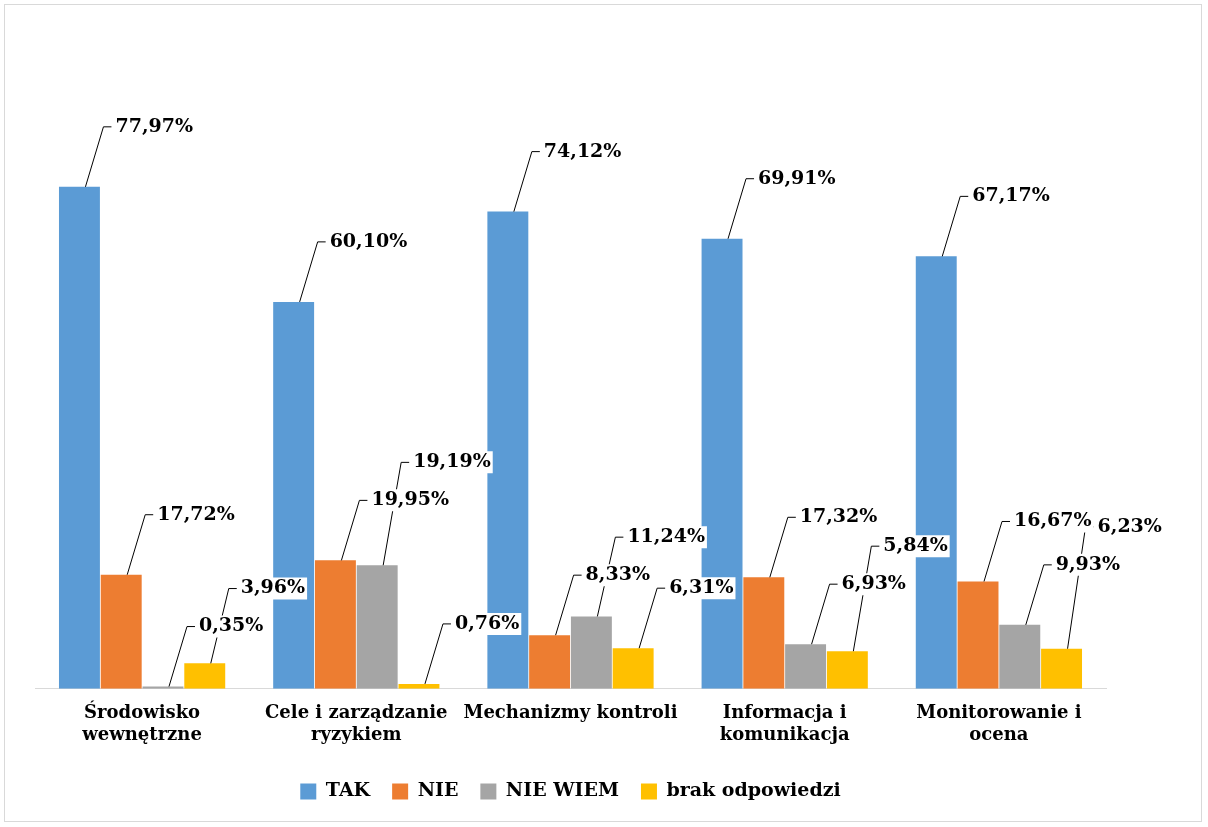 The height and width of the screenshot is (827, 1208). Describe the element at coordinates (915, 544) in the screenshot. I see `data-label: 5,84%` at that location.